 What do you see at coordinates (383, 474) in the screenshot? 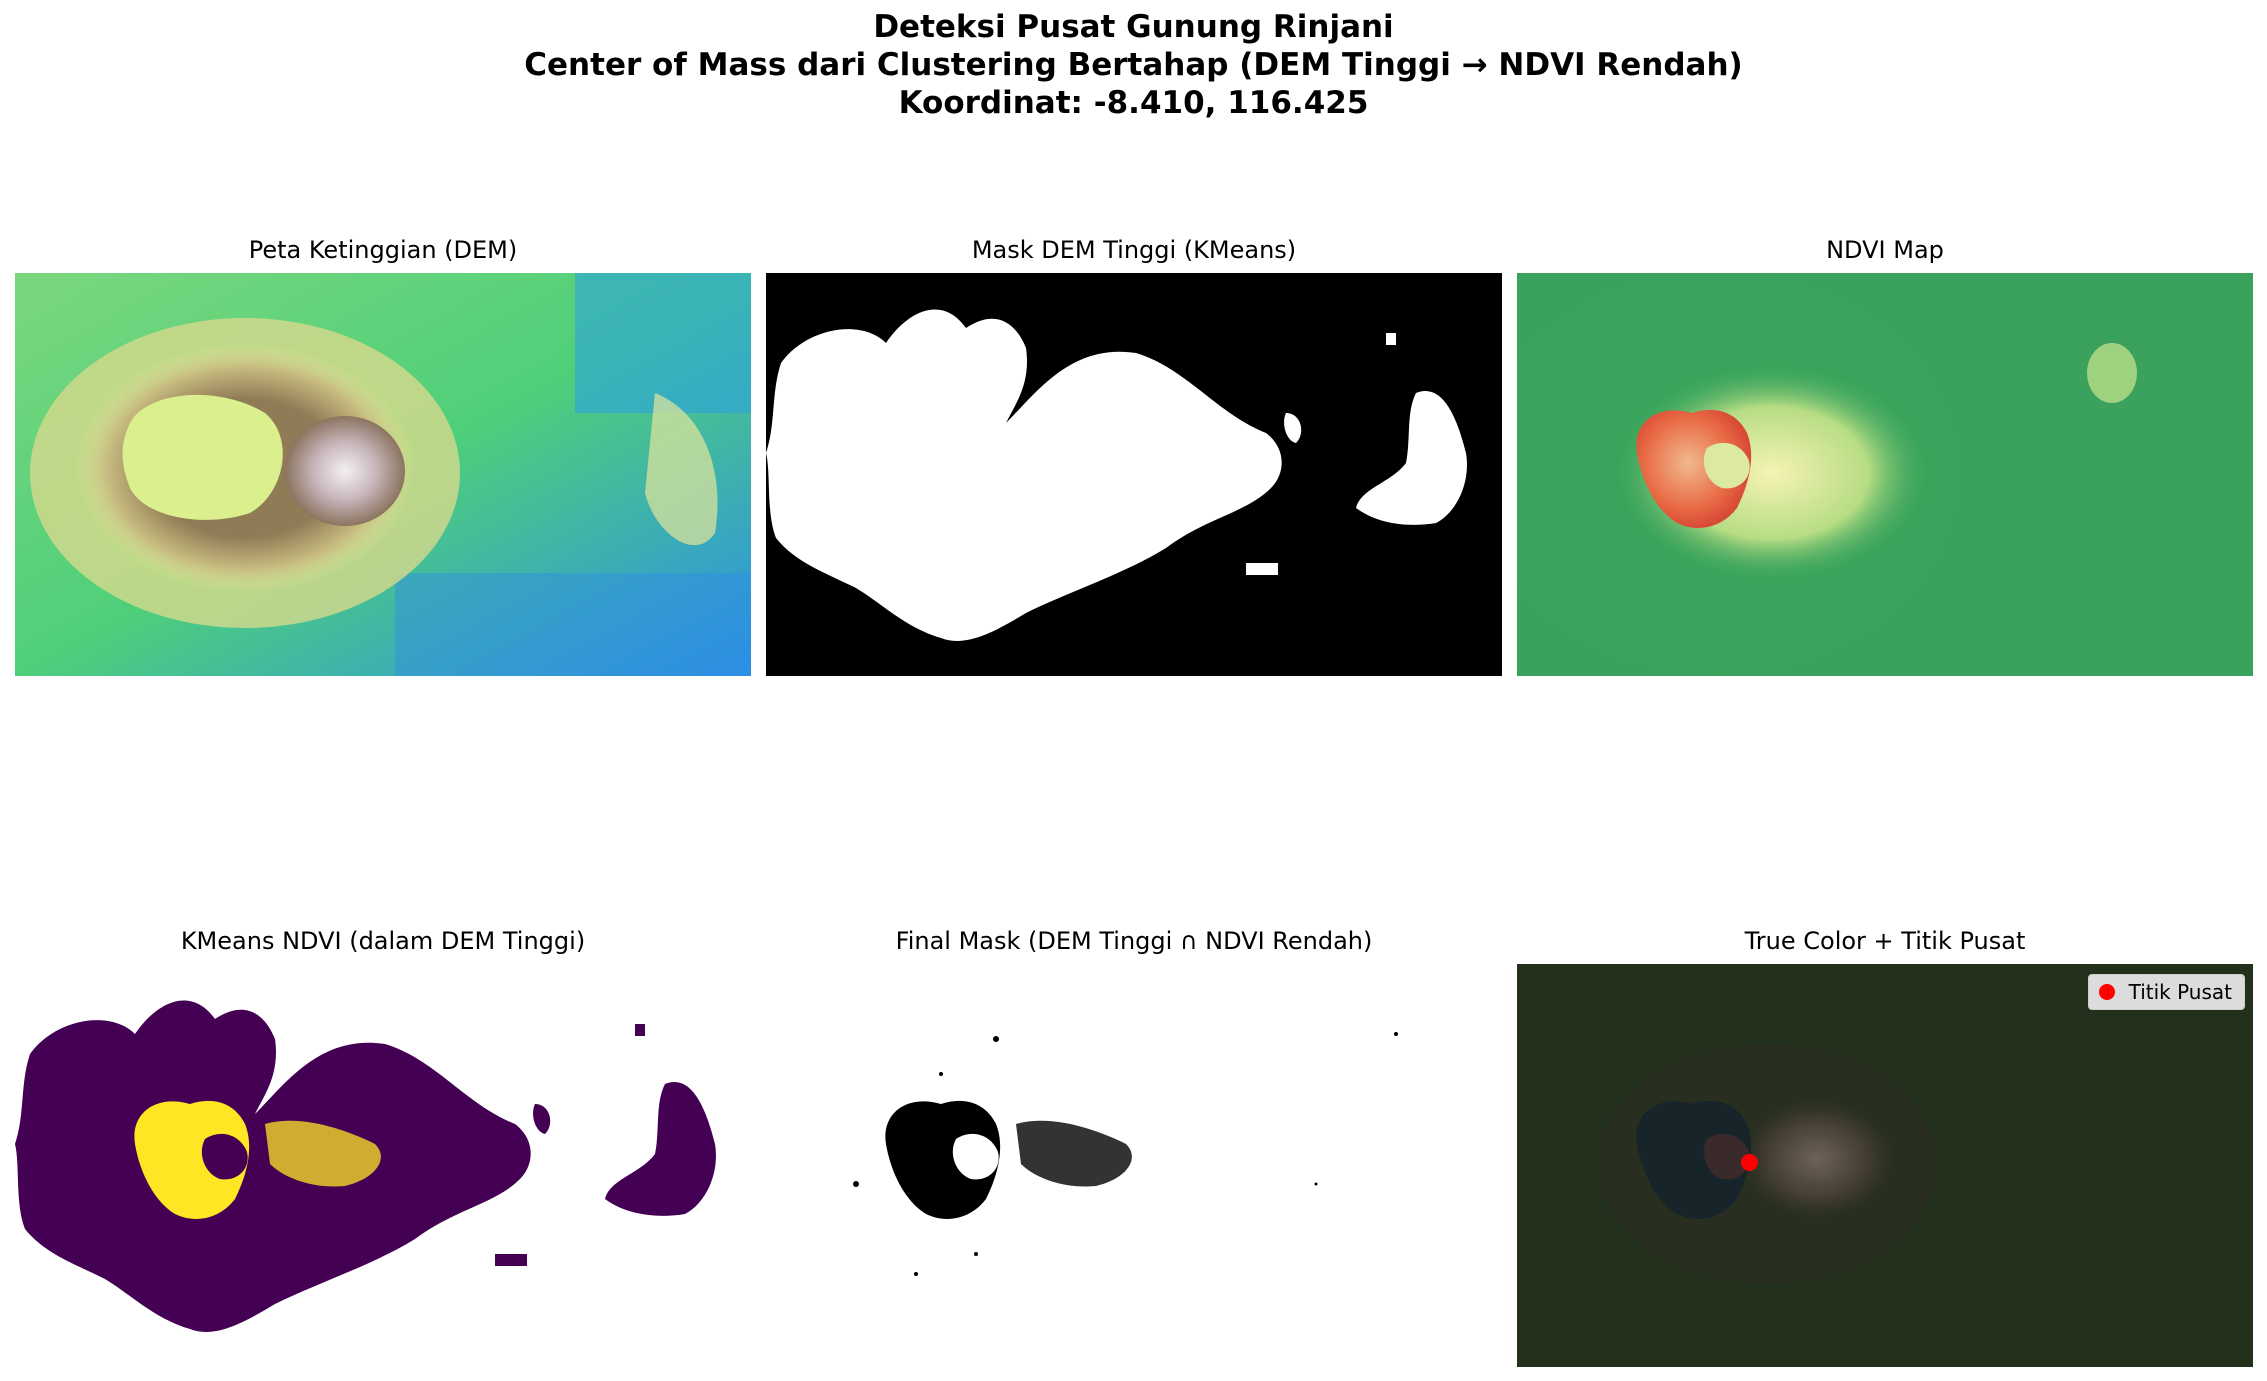
I see `dem-elevation-map` at bounding box center [383, 474].